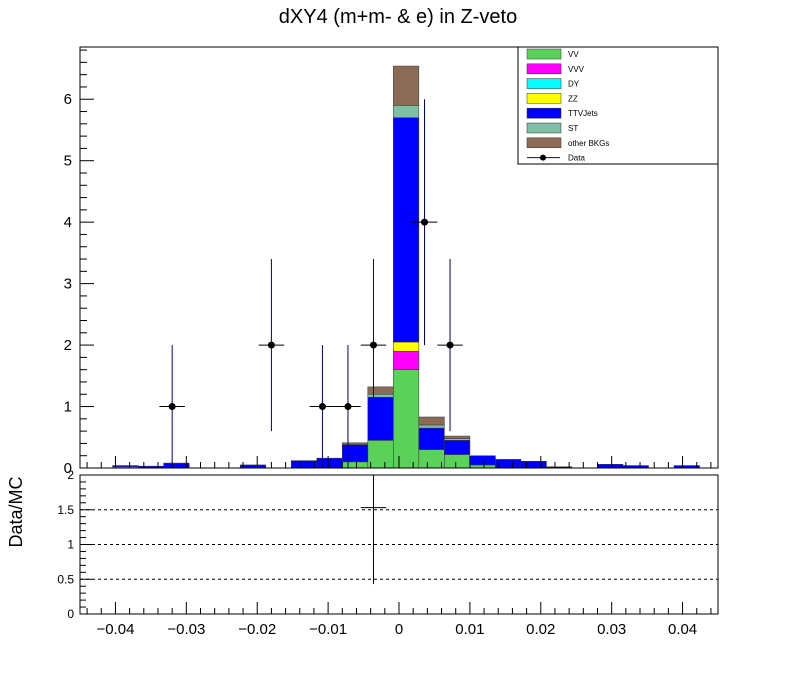 This screenshot has width=798, height=676. Describe the element at coordinates (68, 161) in the screenshot. I see `y-tick-label: 5` at that location.